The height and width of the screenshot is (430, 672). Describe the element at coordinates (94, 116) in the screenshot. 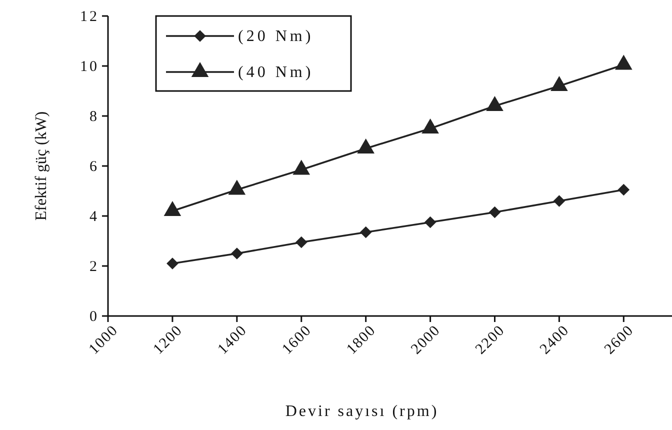

I see `y-tick-label: 8` at that location.